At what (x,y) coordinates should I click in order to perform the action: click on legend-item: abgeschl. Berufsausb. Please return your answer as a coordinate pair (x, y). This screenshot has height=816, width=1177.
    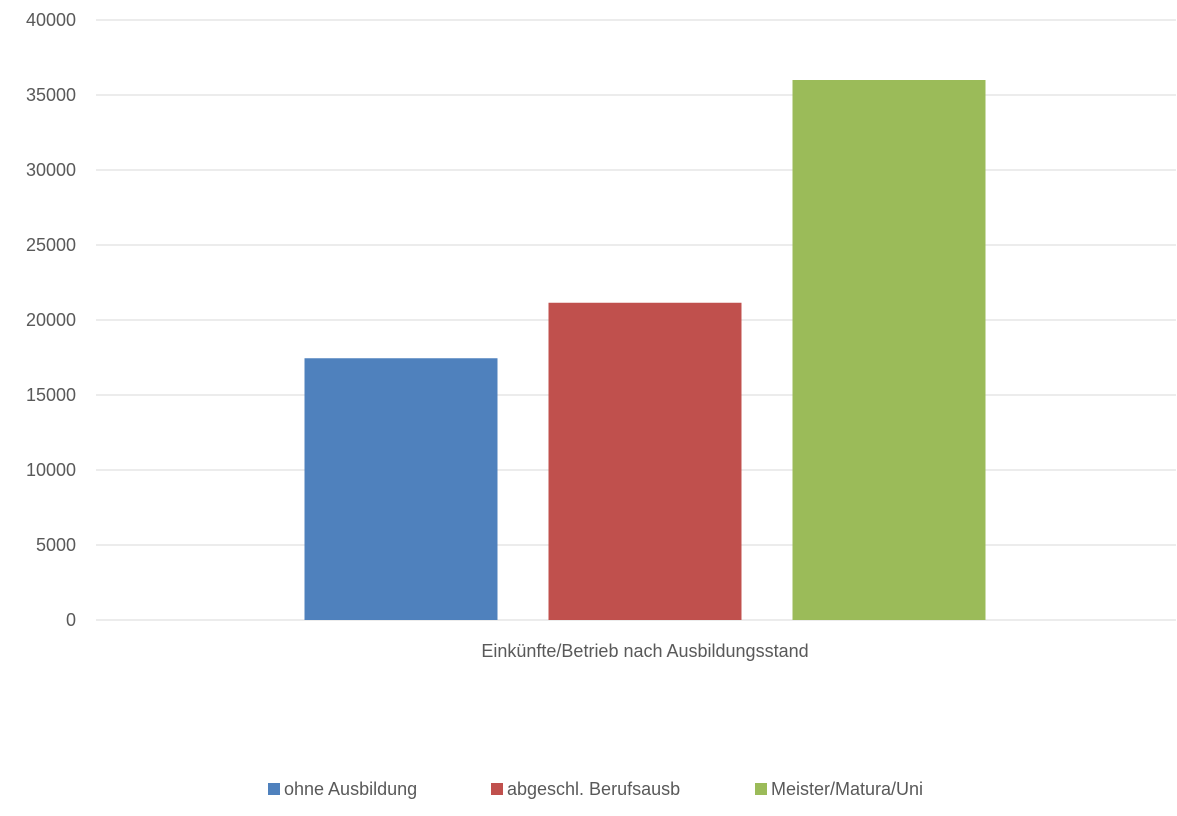
    Looking at the image, I should click on (585, 789).